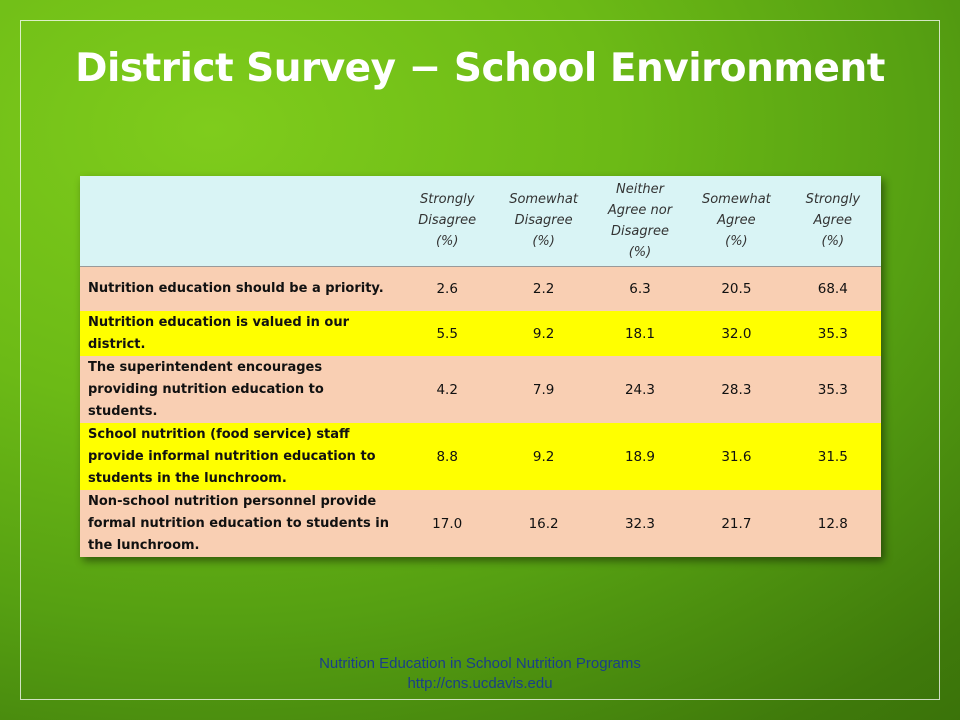 This screenshot has width=960, height=720. I want to click on header-cell-statement, so click(239, 221).